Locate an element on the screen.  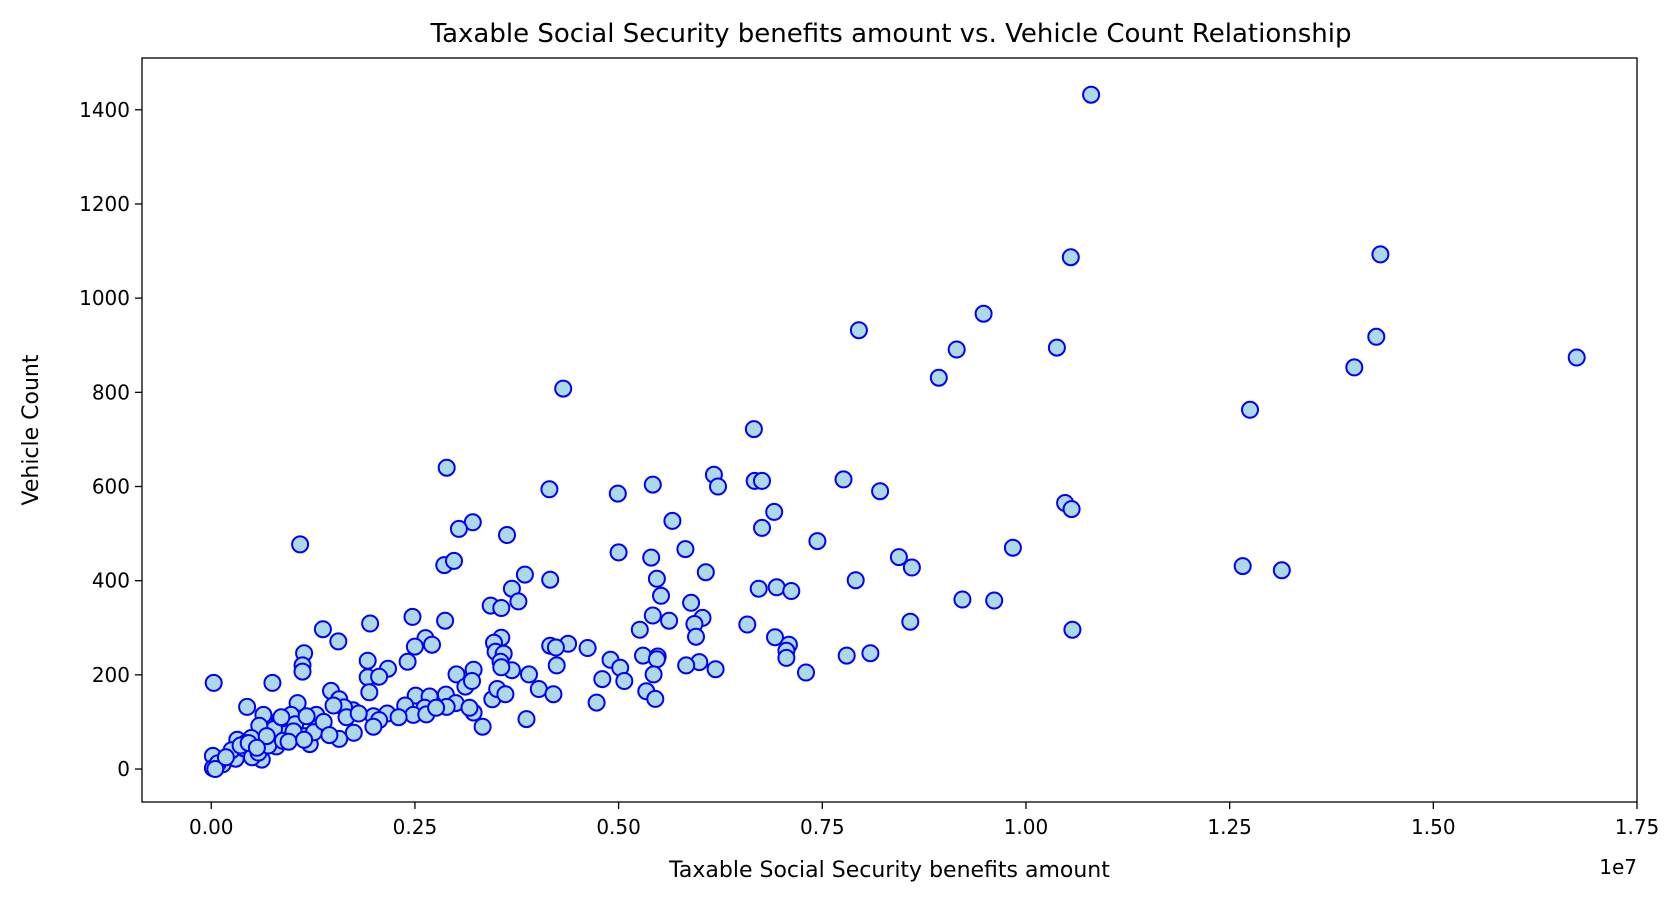
y-tick-label: 800 is located at coordinates (111, 392).